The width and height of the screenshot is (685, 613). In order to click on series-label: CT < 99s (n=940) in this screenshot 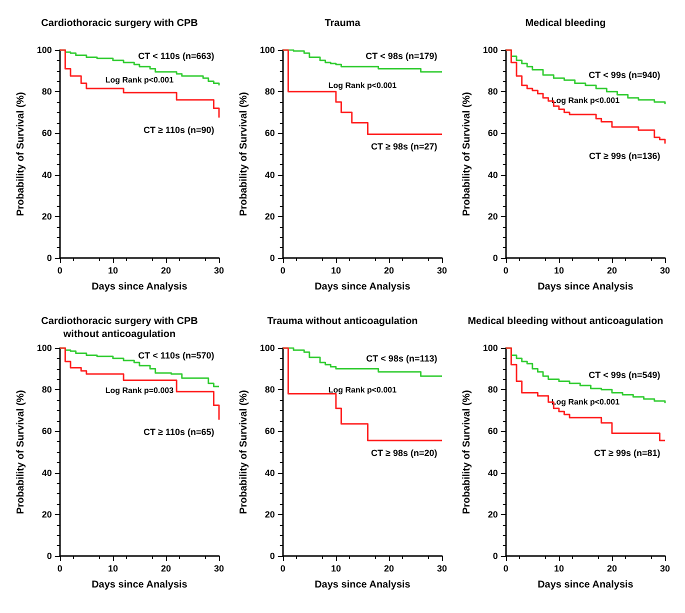, I will do `click(624, 75)`.